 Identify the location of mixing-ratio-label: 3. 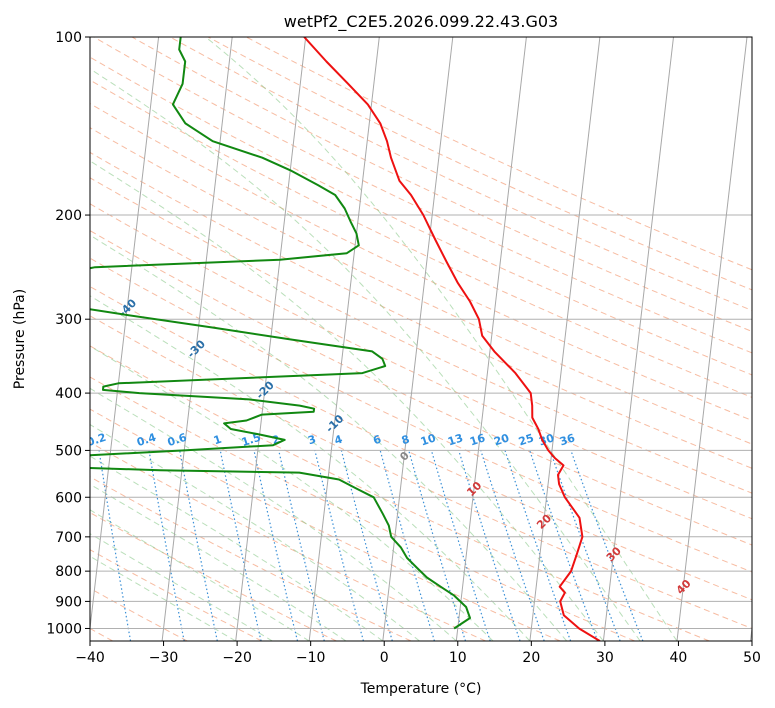
(311, 440).